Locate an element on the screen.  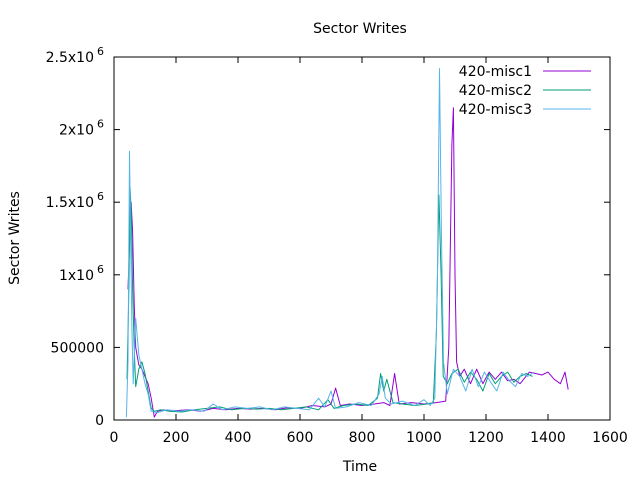
x-tick-label: 1200 is located at coordinates (486, 438).